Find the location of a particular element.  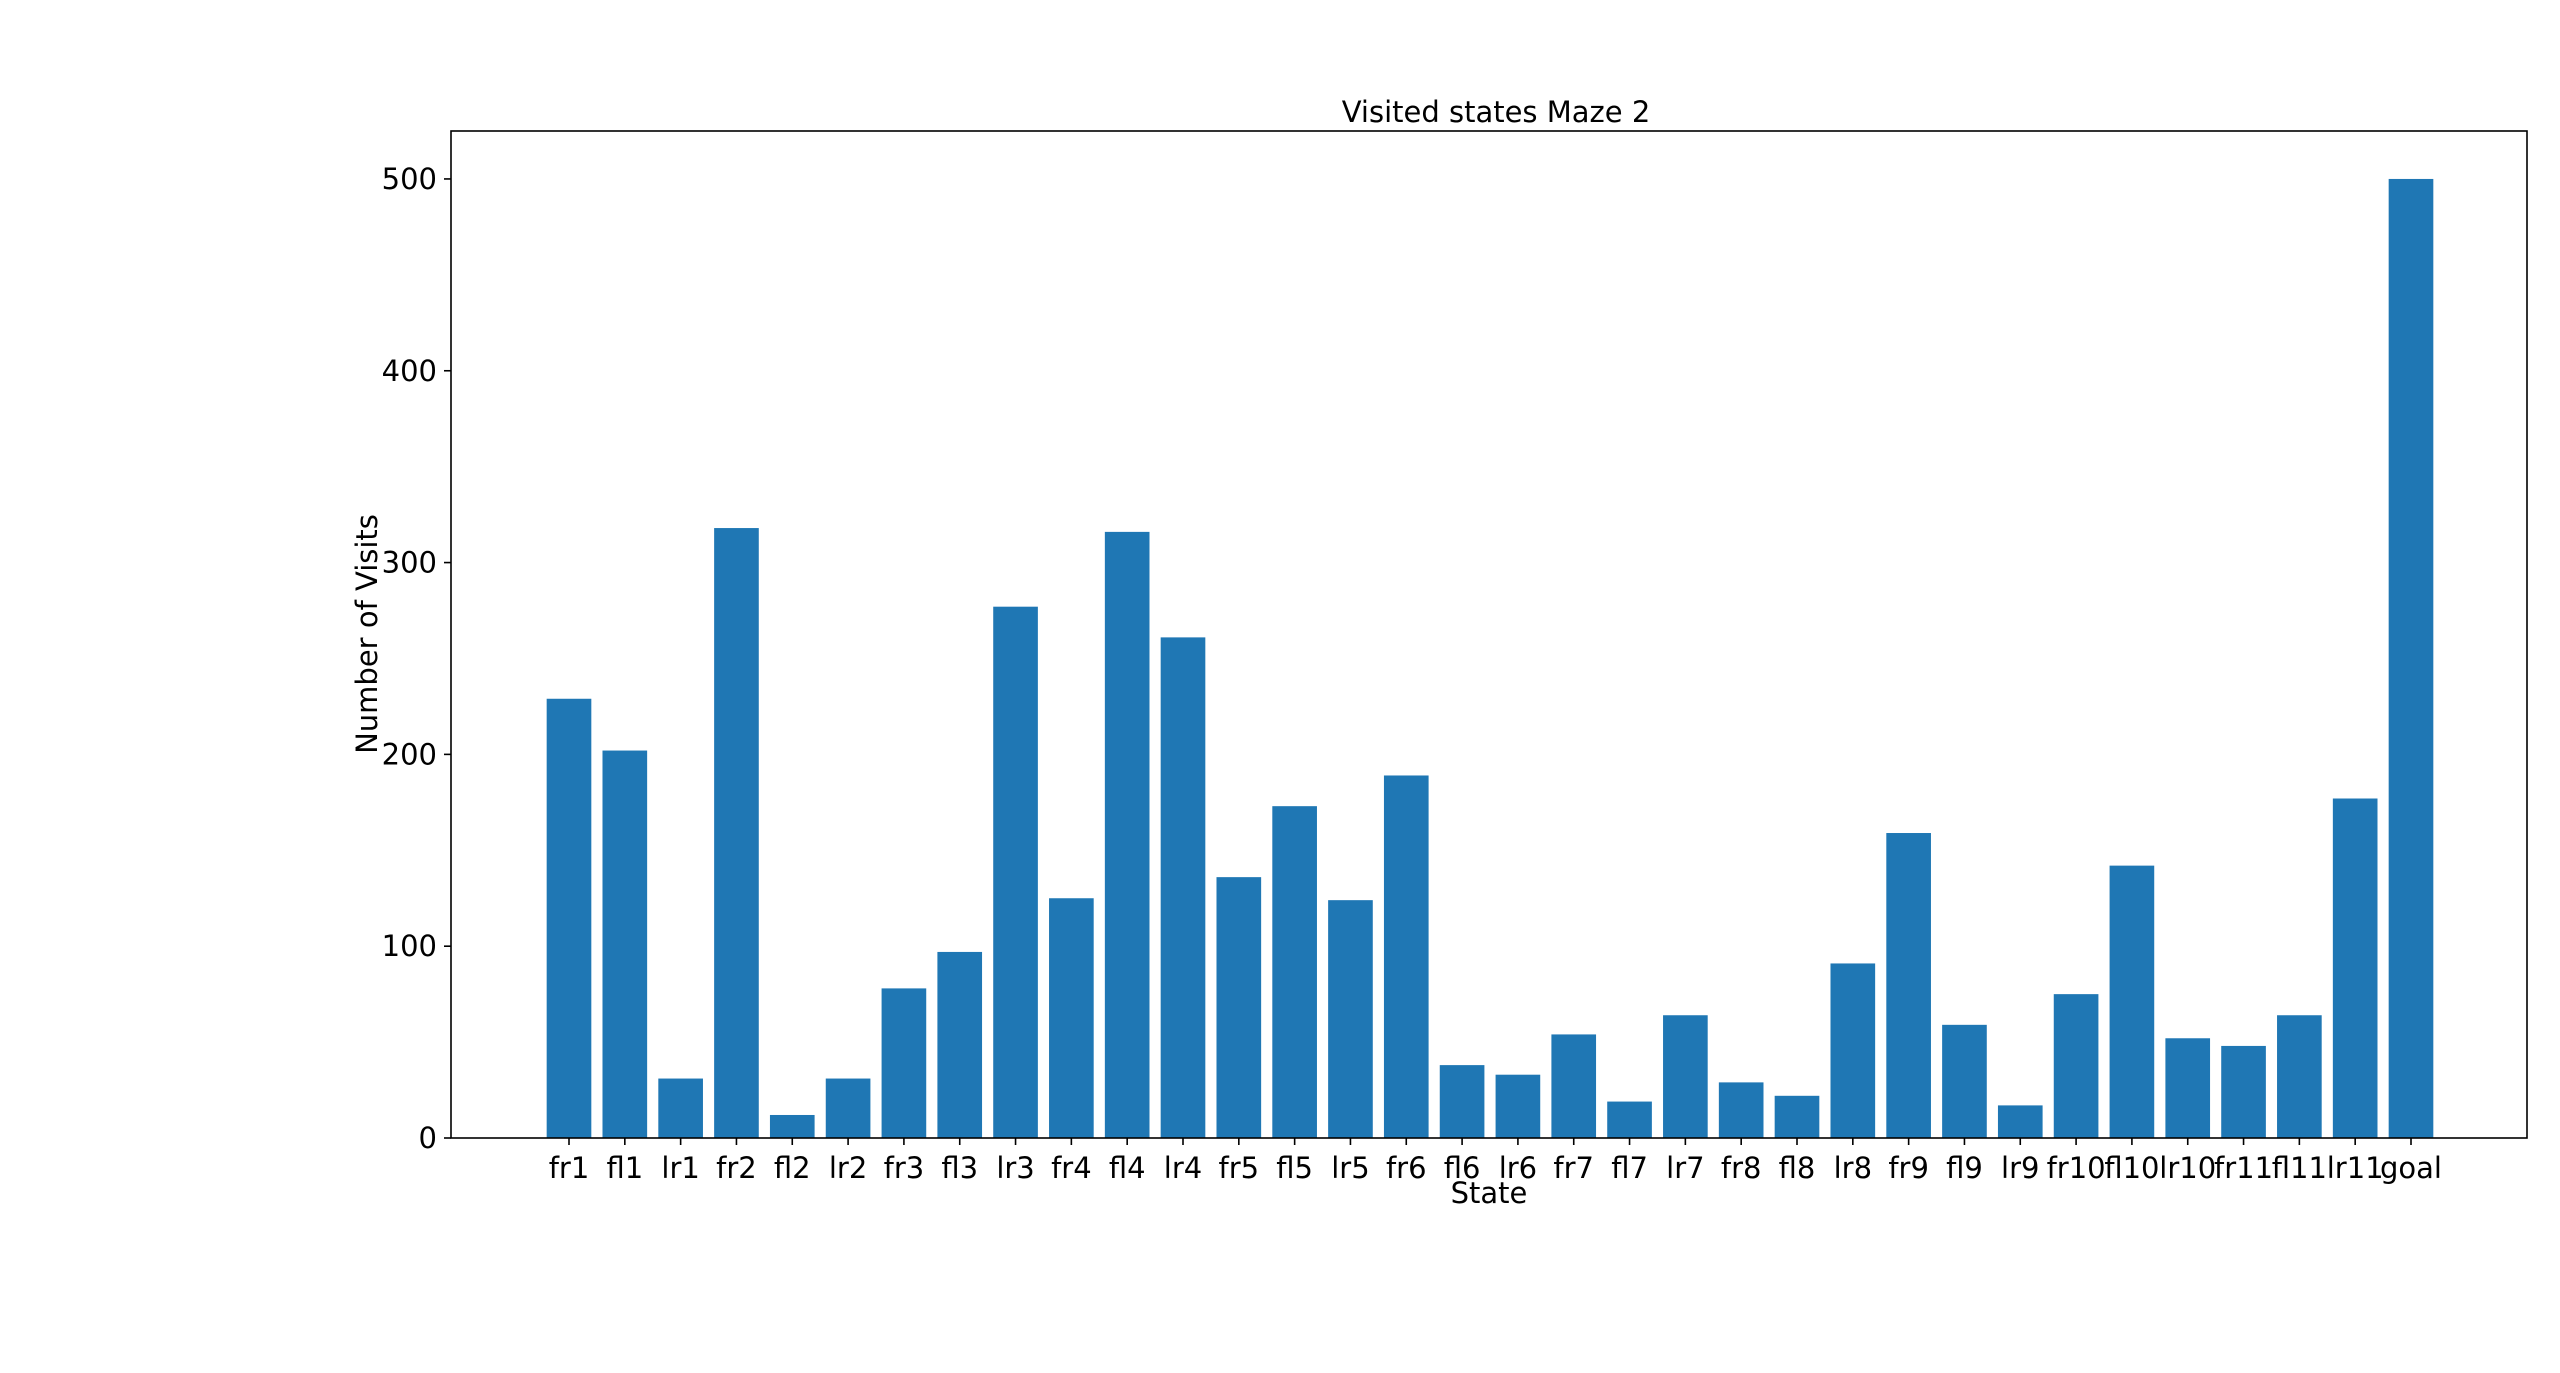

x-tick-label-lr11: lr11 is located at coordinates (2355, 1168).